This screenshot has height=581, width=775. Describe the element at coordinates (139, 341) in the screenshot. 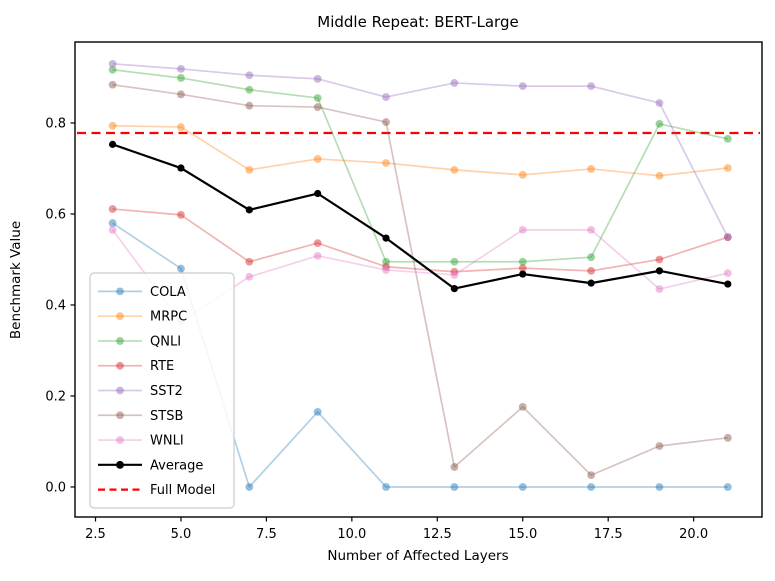

I see `legend-item-qnli: QNLI` at that location.